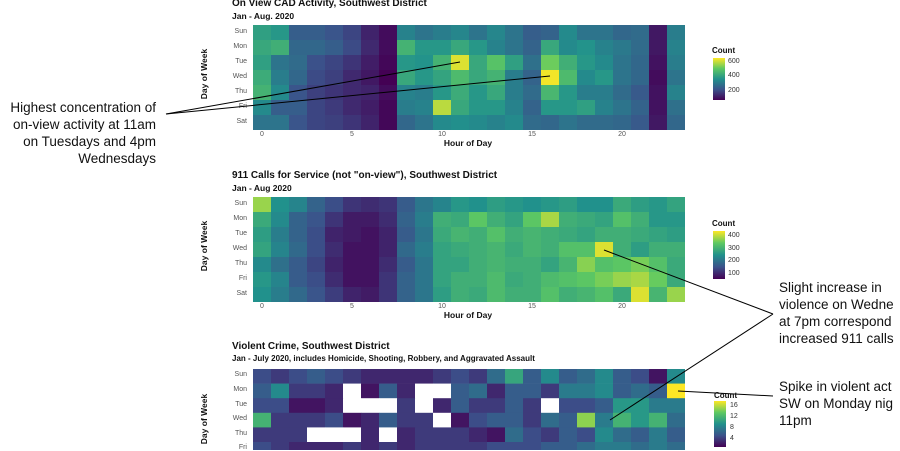 The image size is (900, 451). Describe the element at coordinates (835, 321) in the screenshot. I see `annotation-line: at 7pm correspond` at that location.